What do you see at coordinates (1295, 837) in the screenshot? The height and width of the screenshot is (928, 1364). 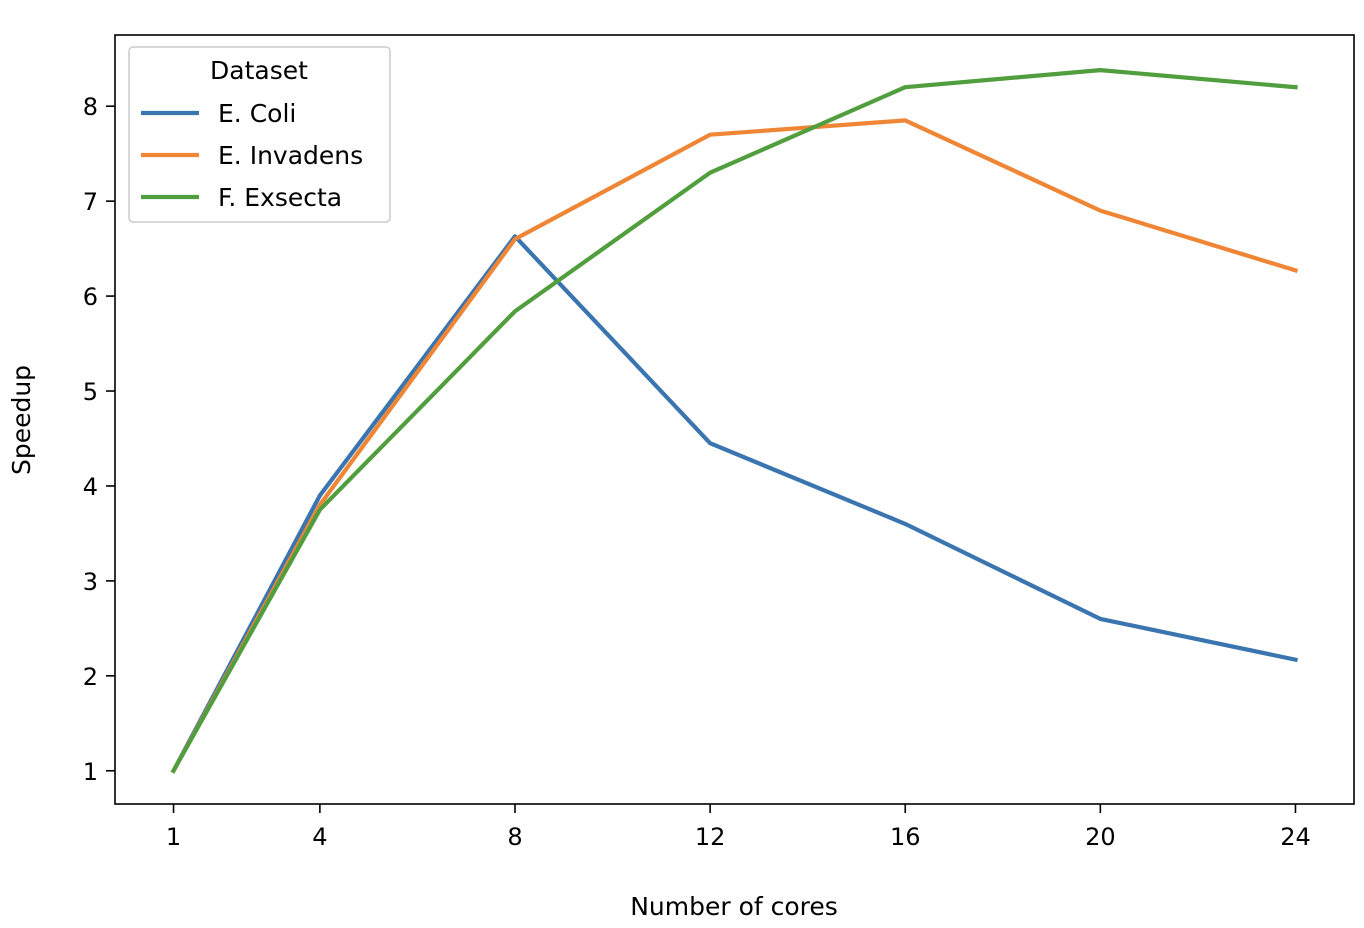 I see `x-tick-label: 24` at bounding box center [1295, 837].